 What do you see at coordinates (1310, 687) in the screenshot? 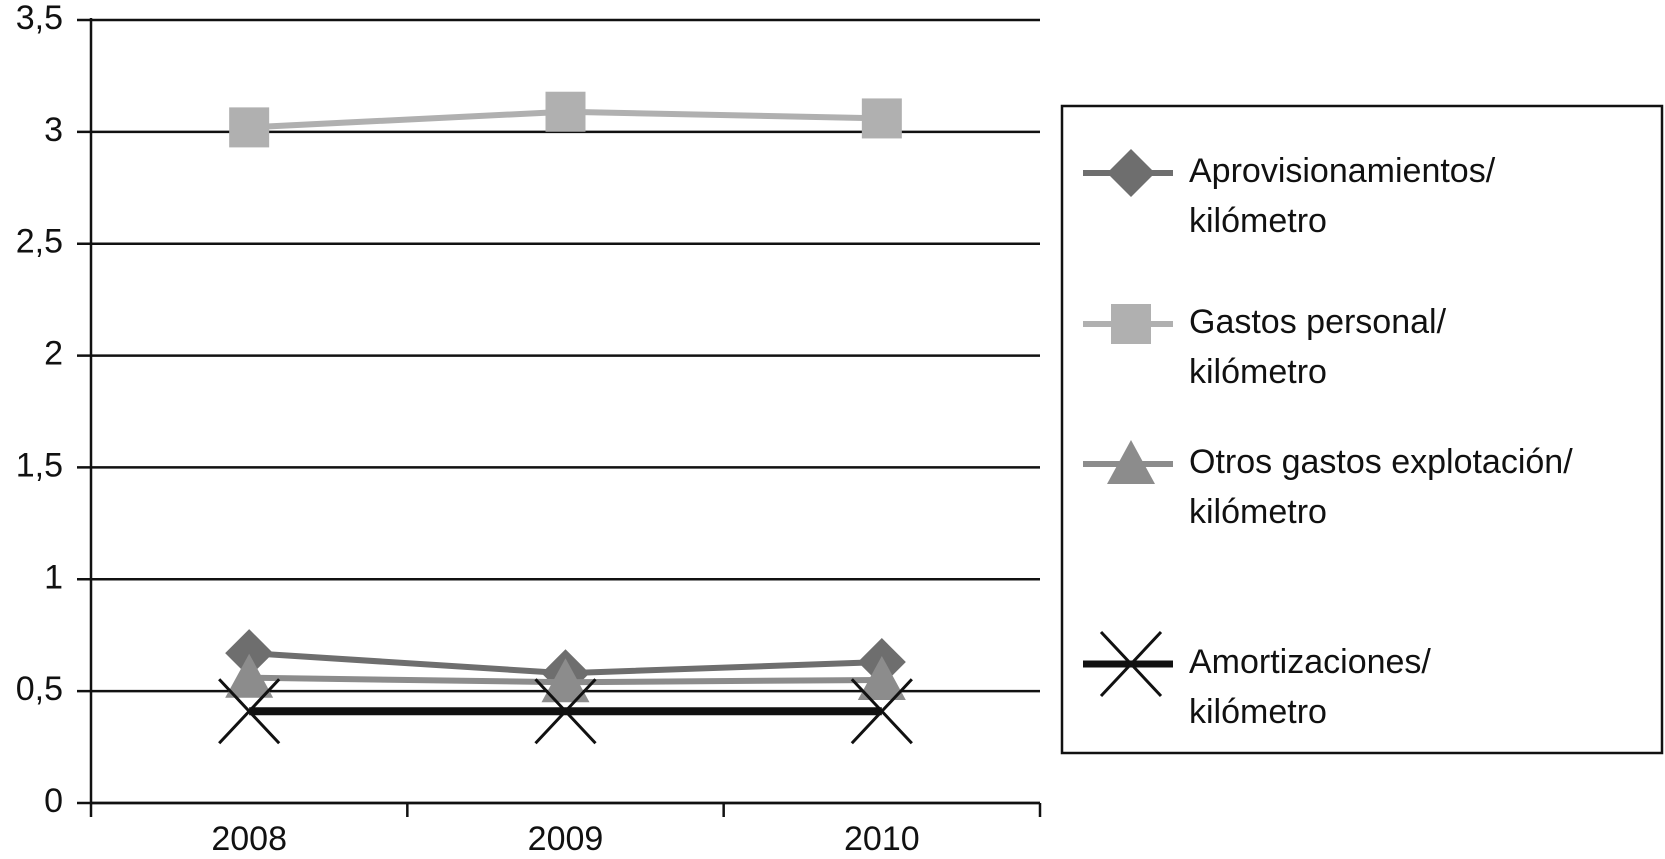
I see `legend-label: Amortizaciones/kilómetro` at bounding box center [1310, 687].